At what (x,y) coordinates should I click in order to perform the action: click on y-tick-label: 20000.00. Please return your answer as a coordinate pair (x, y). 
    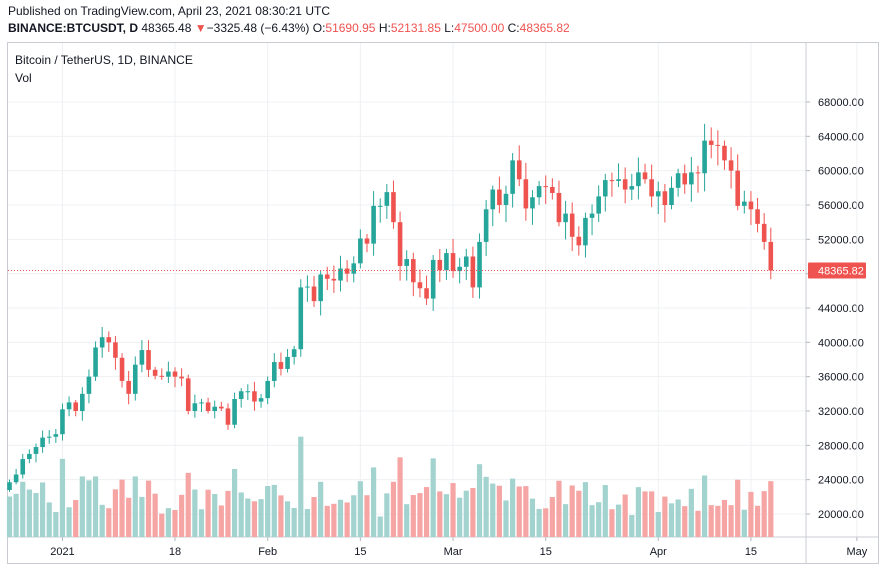
    Looking at the image, I should click on (841, 515).